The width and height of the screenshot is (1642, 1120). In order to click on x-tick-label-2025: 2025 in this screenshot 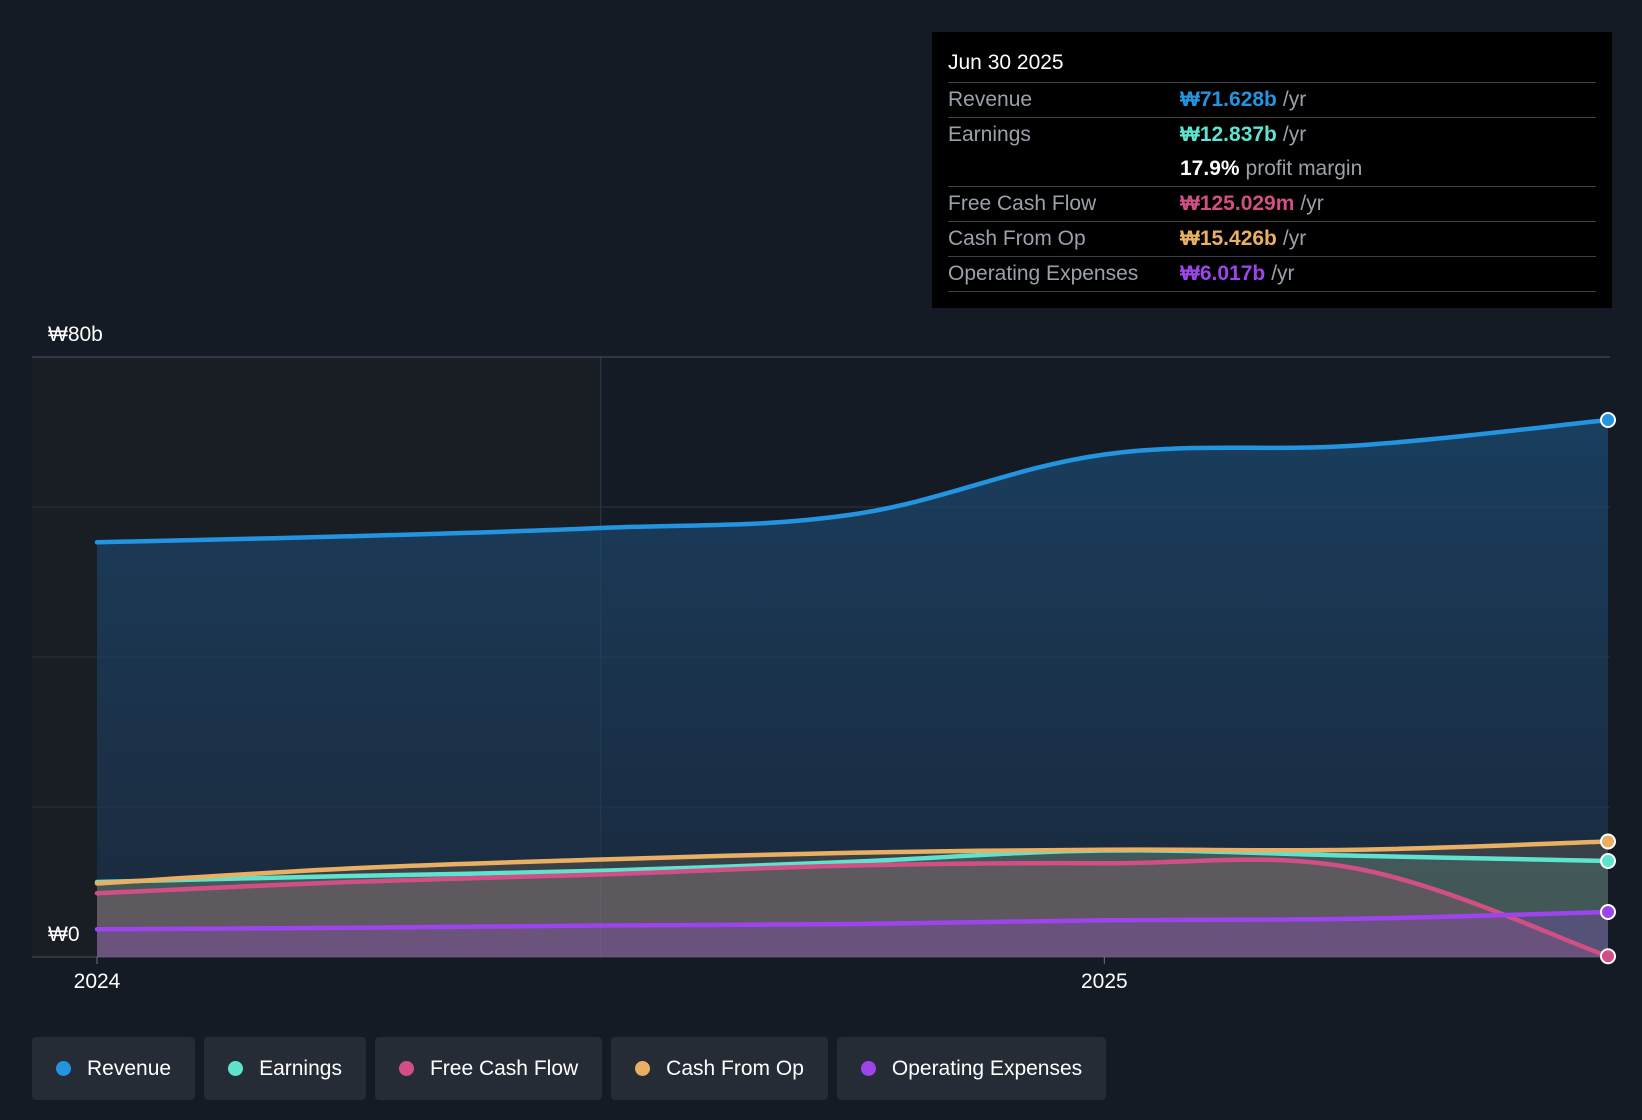, I will do `click(1104, 981)`.